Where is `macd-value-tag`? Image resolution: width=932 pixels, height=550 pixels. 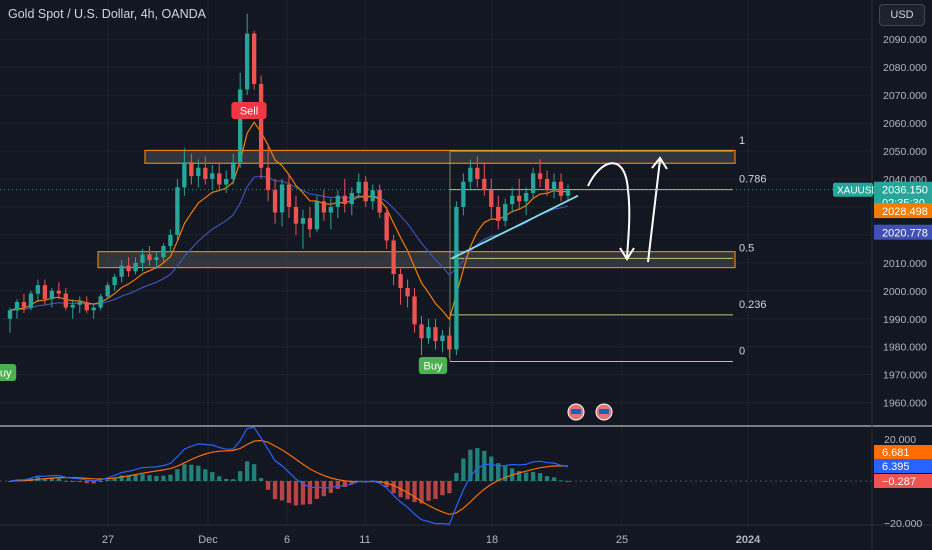 macd-value-tag is located at coordinates (903, 466).